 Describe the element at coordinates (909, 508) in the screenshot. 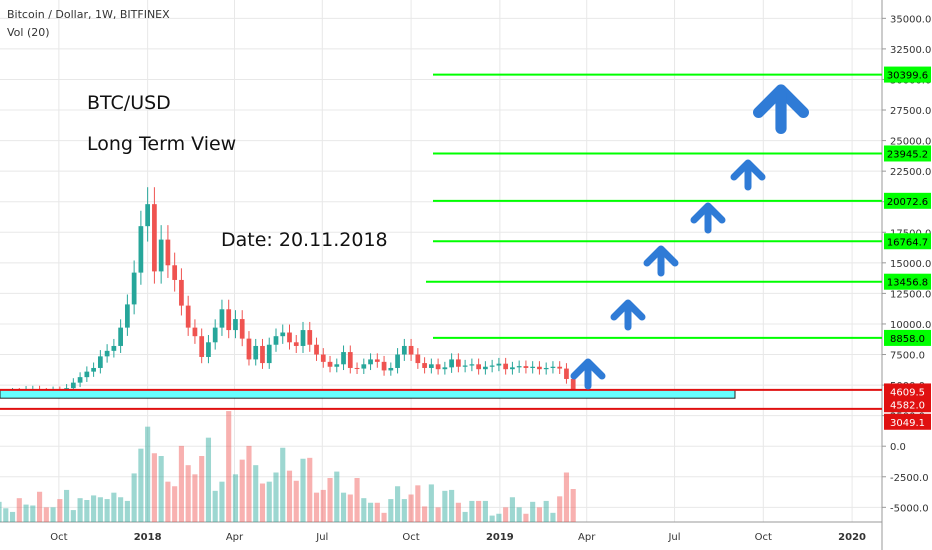

I see `price-tick-label: -5000.0` at that location.